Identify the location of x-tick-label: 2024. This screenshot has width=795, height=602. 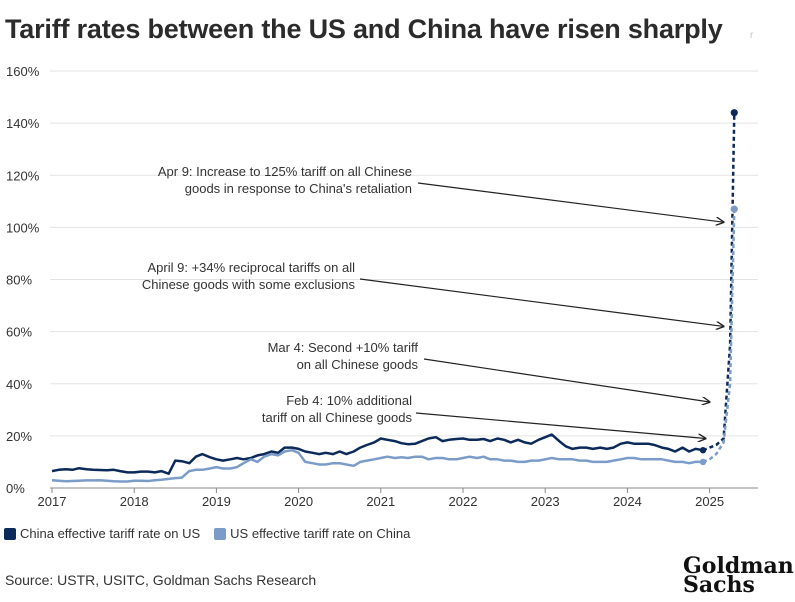
(627, 501).